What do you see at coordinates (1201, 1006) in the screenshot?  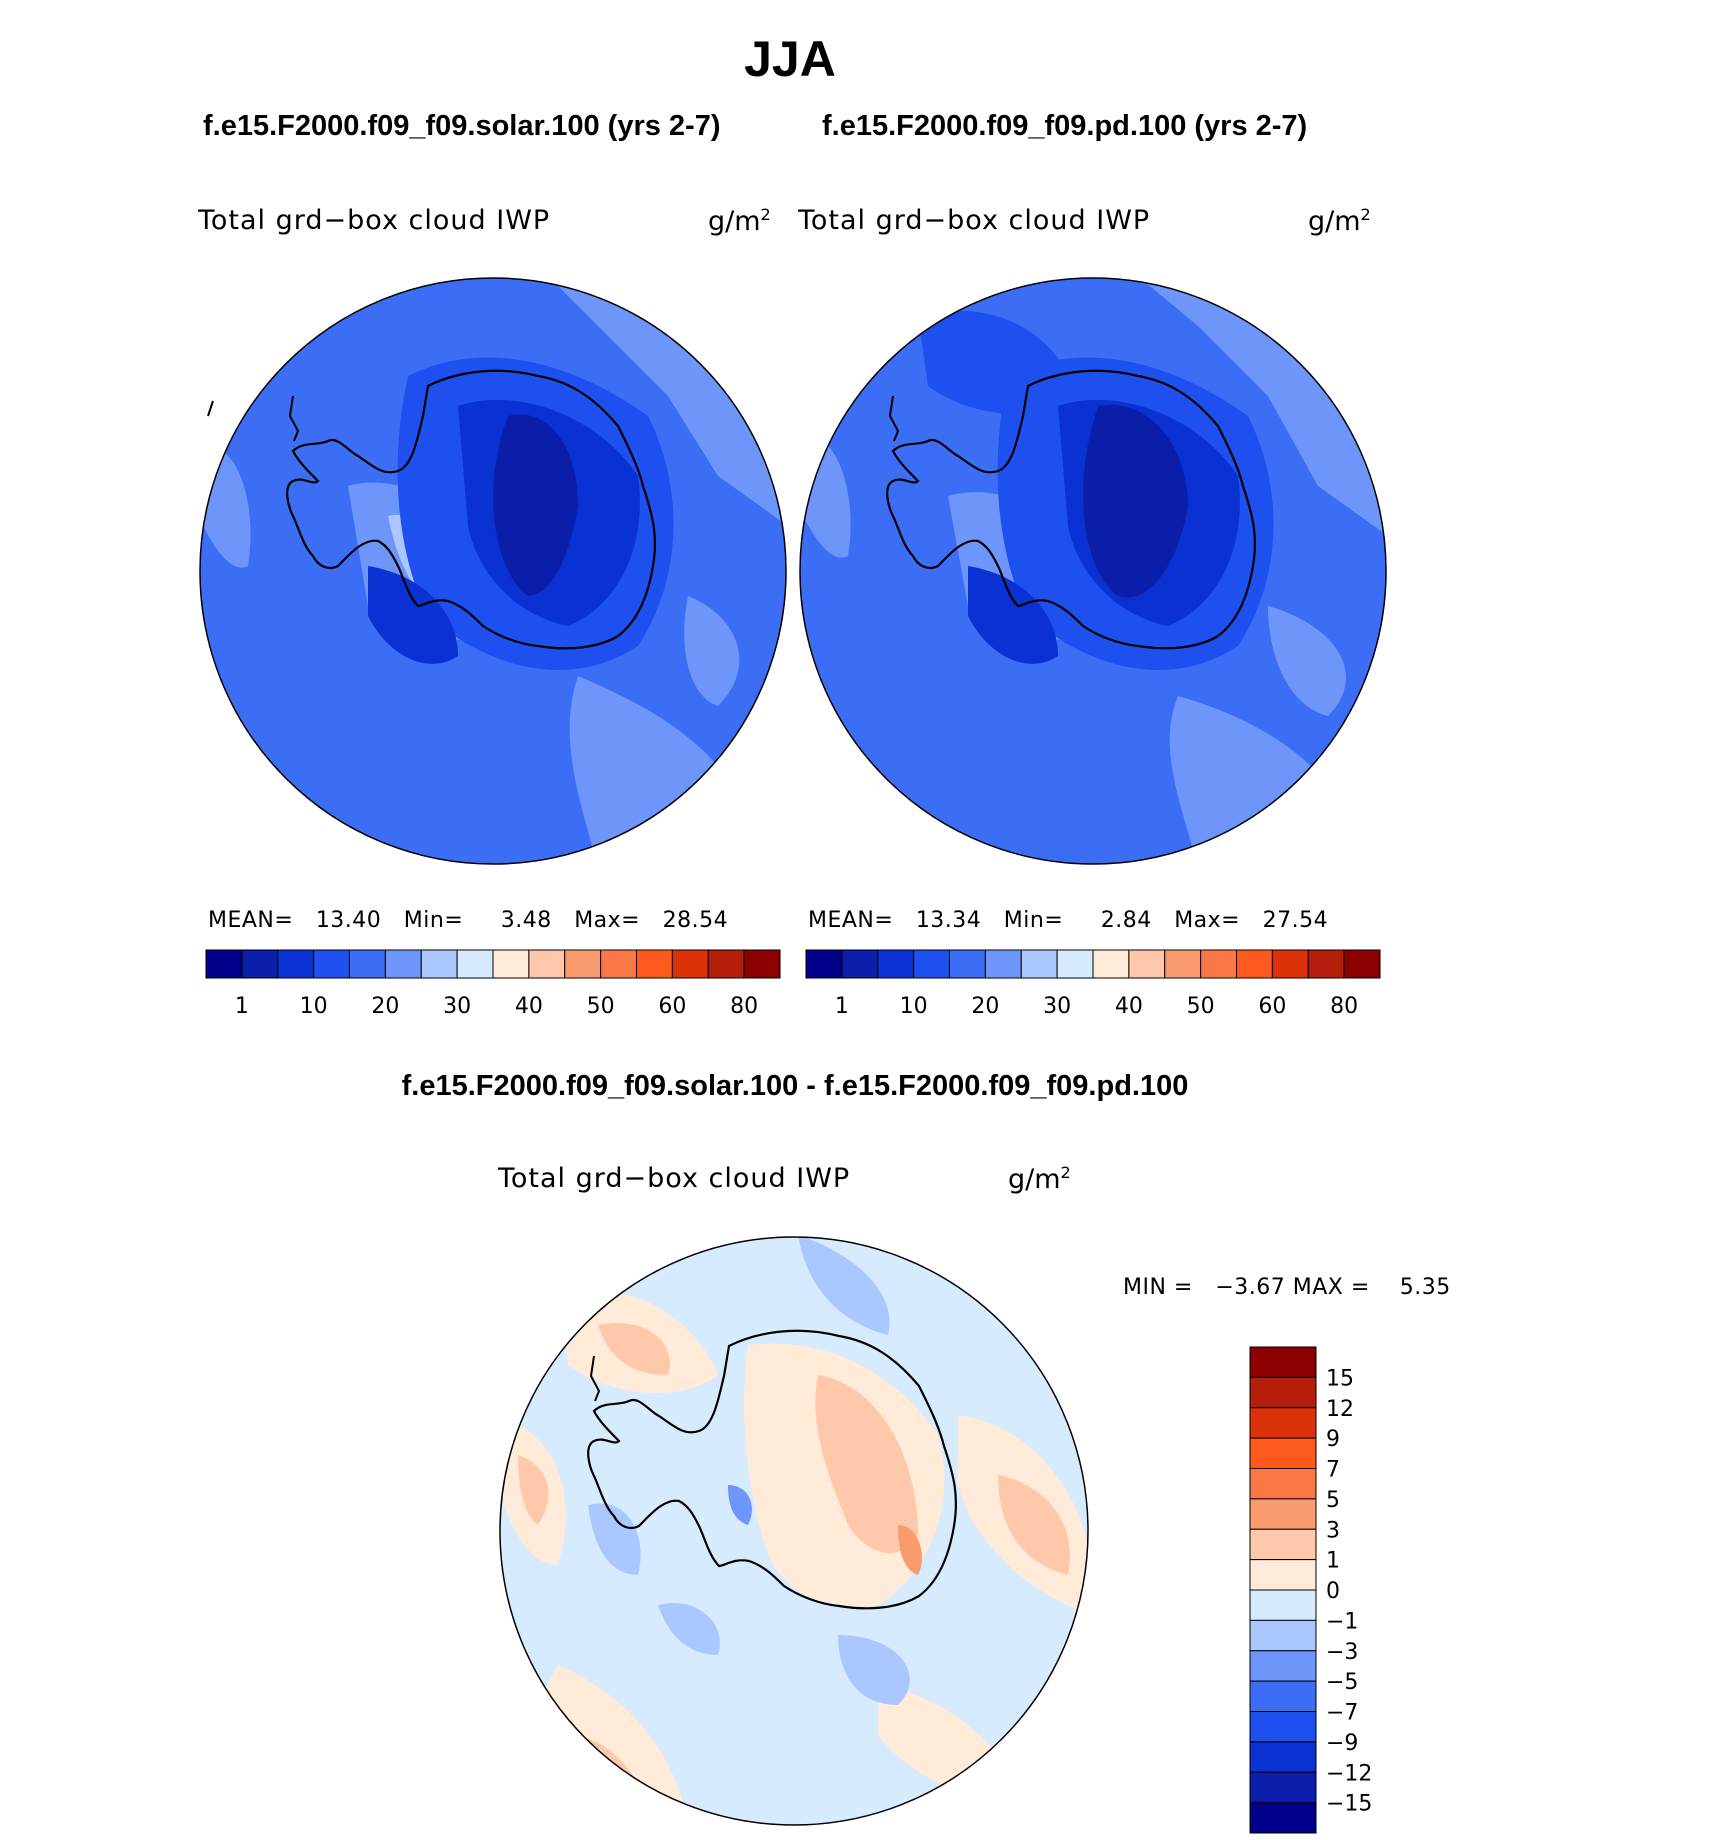 I see `panel-2-colorbar-tick-label-5: 50` at bounding box center [1201, 1006].